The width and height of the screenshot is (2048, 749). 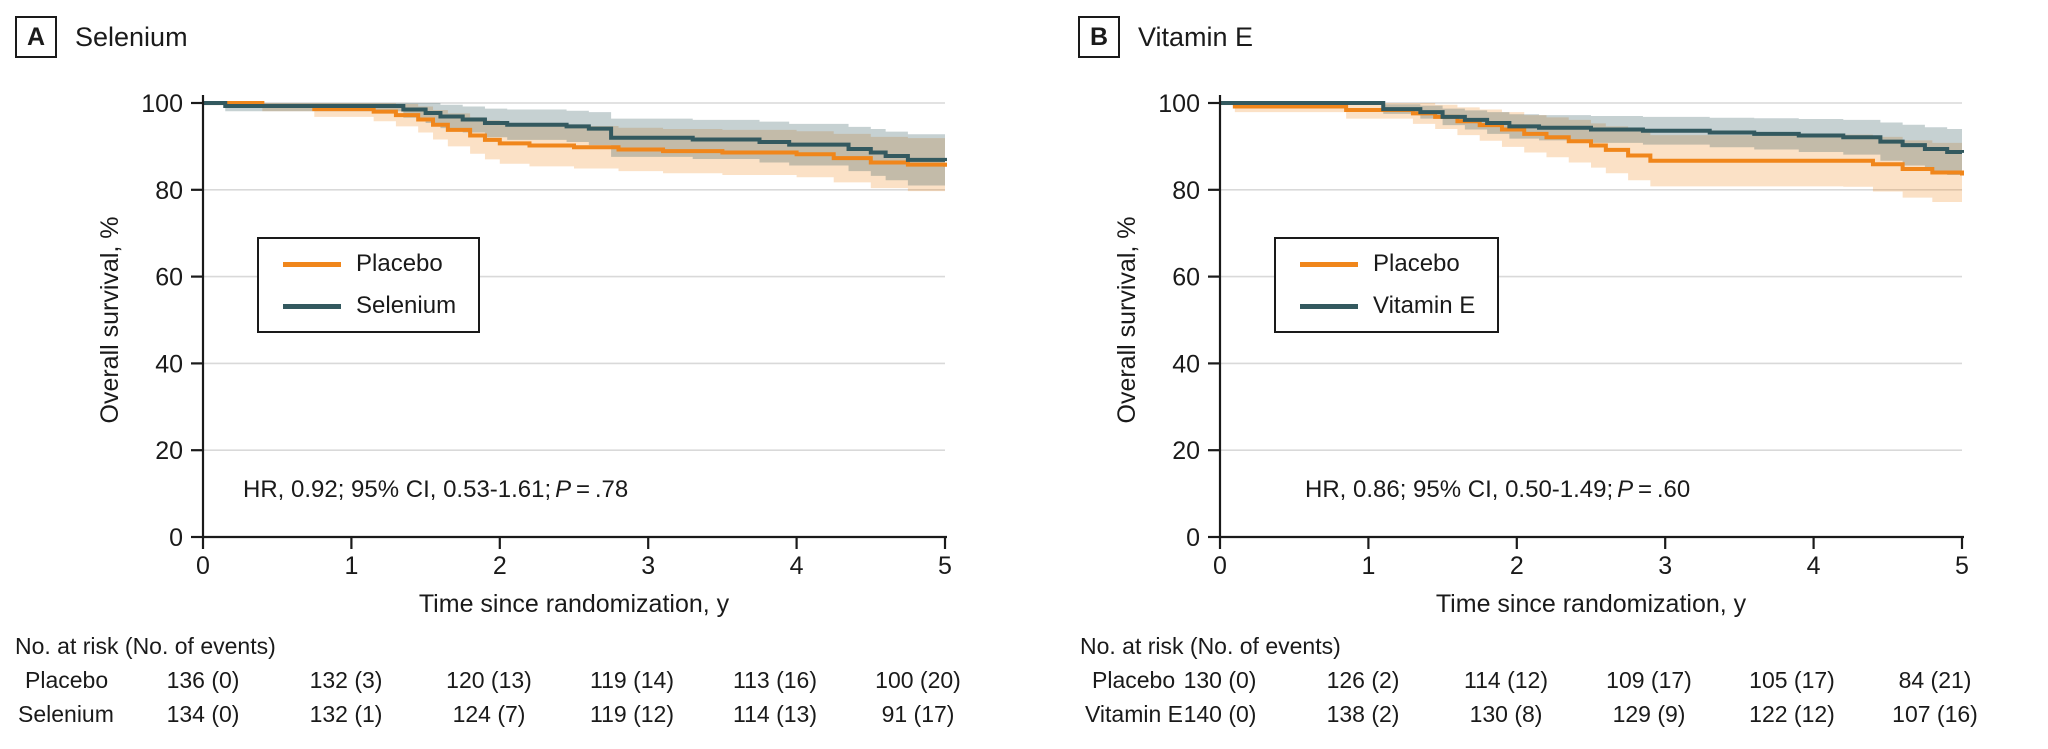 I want to click on panel-b-legend: Placebo Vitamin E, so click(x=1387, y=285).